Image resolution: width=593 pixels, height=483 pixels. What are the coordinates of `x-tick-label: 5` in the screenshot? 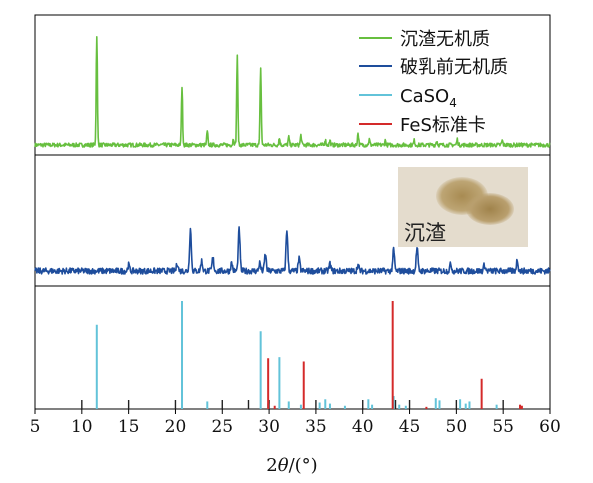 It's located at (35, 427).